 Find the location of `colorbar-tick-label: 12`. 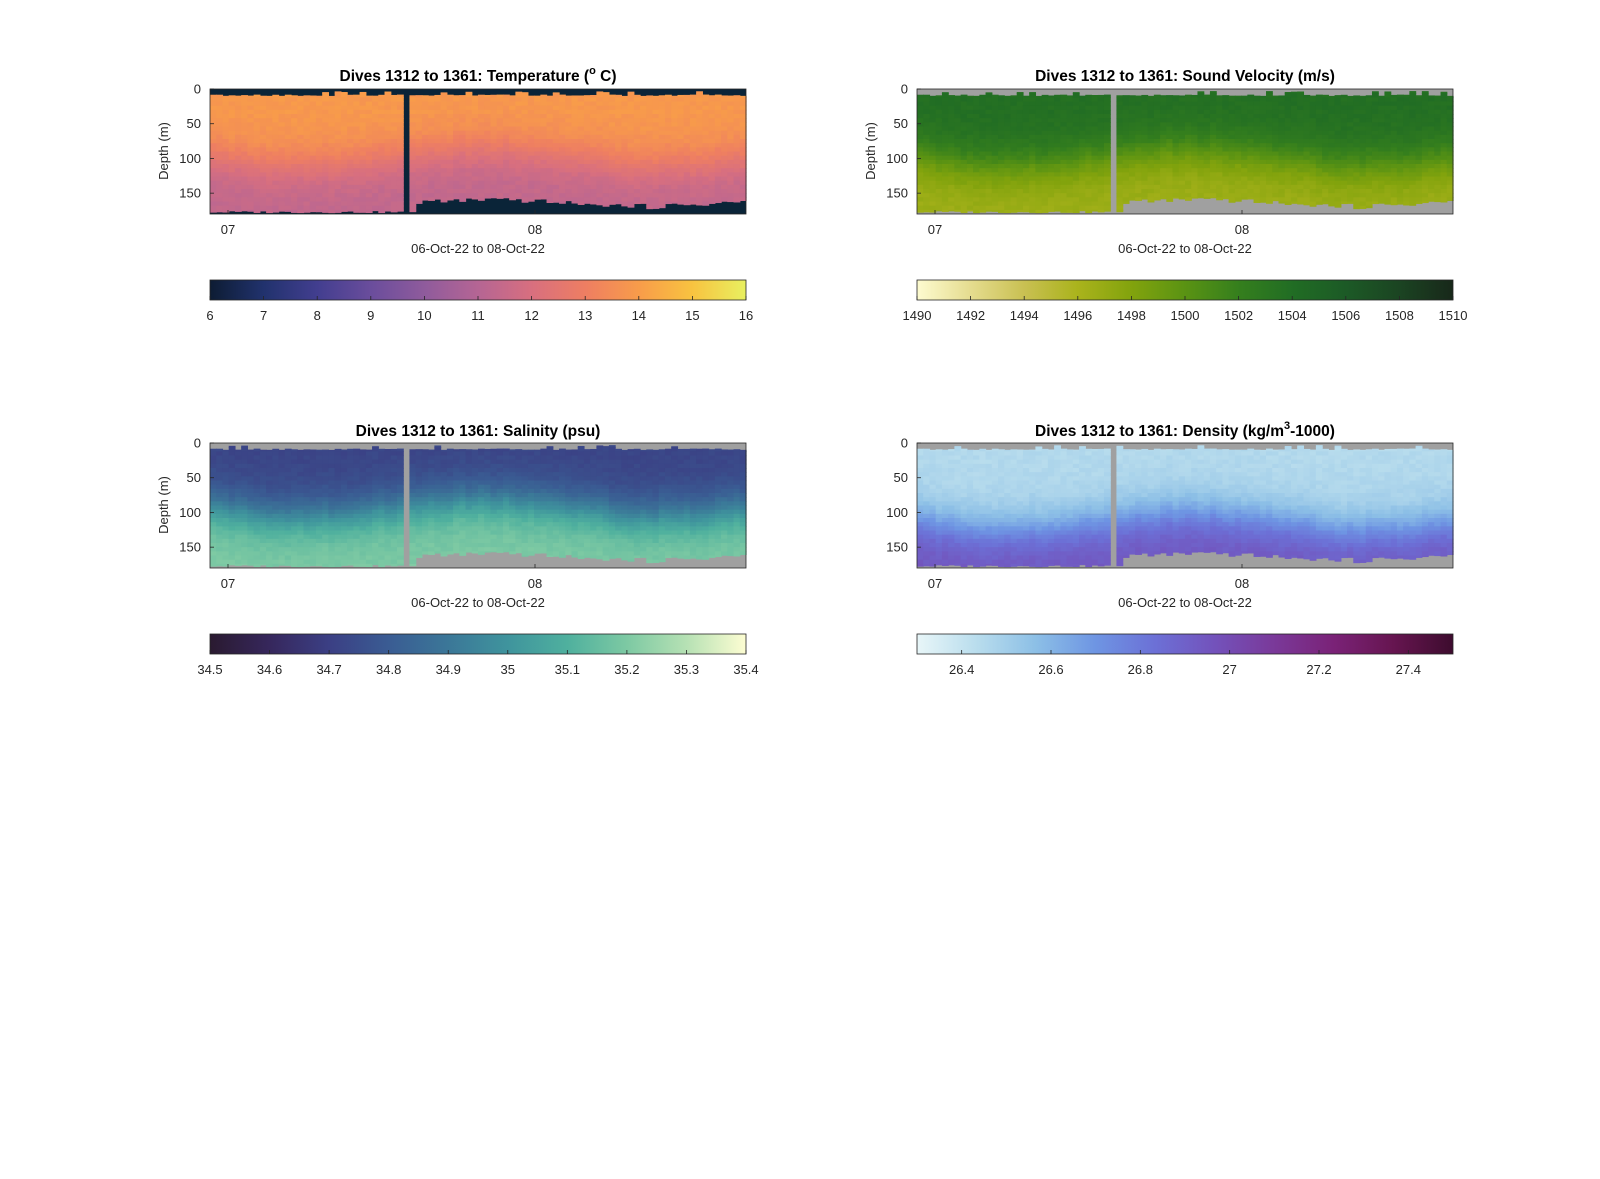

colorbar-tick-label: 12 is located at coordinates (531, 315).